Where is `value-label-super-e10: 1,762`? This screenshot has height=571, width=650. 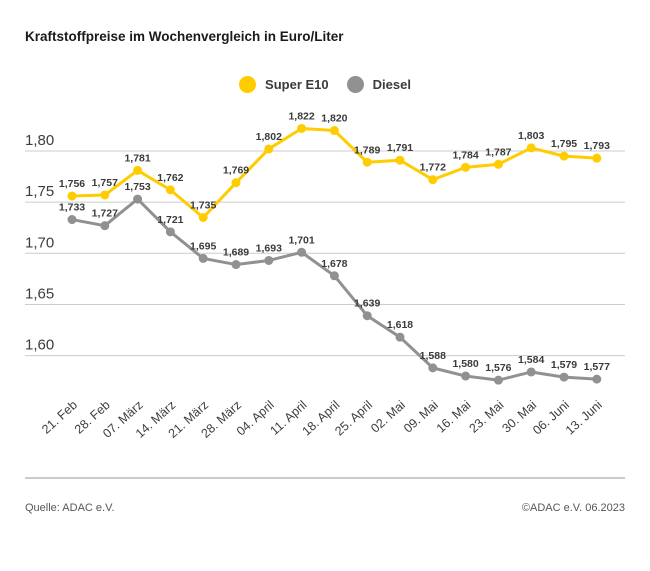
value-label-super-e10: 1,762 is located at coordinates (170, 178).